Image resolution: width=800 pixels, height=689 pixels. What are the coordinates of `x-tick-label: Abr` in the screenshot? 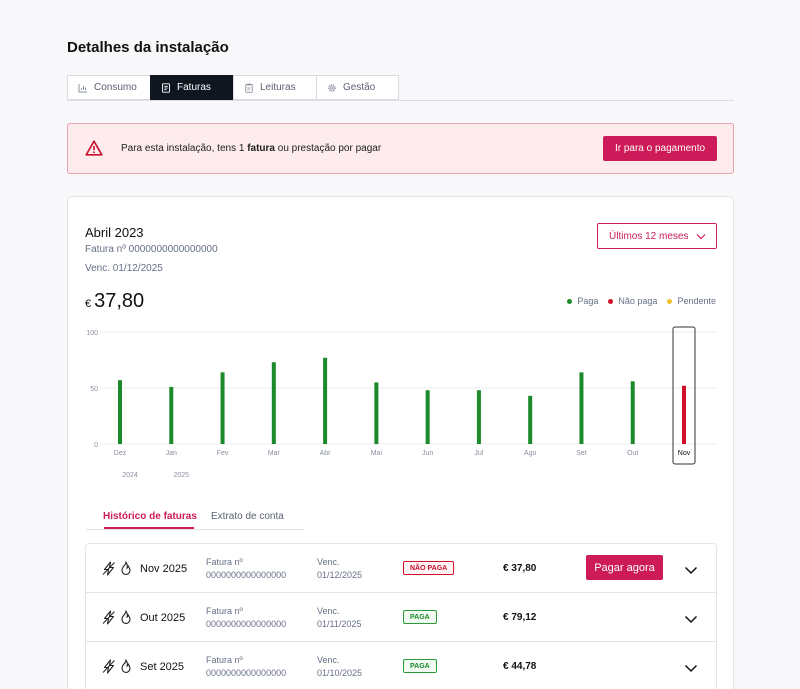 It's located at (326, 453).